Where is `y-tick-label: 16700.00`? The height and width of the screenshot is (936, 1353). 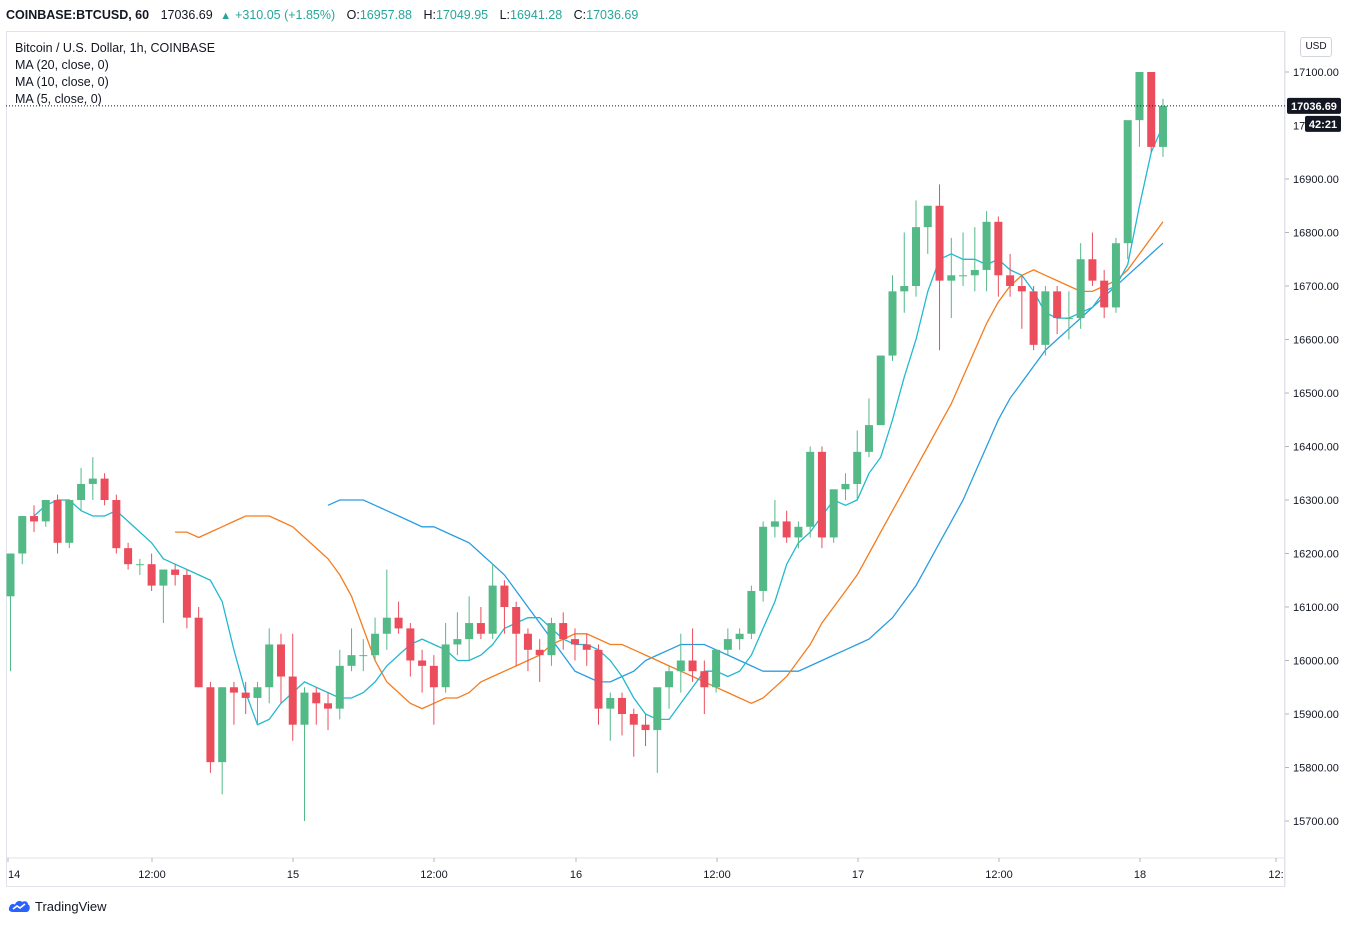 y-tick-label: 16700.00 is located at coordinates (1316, 287).